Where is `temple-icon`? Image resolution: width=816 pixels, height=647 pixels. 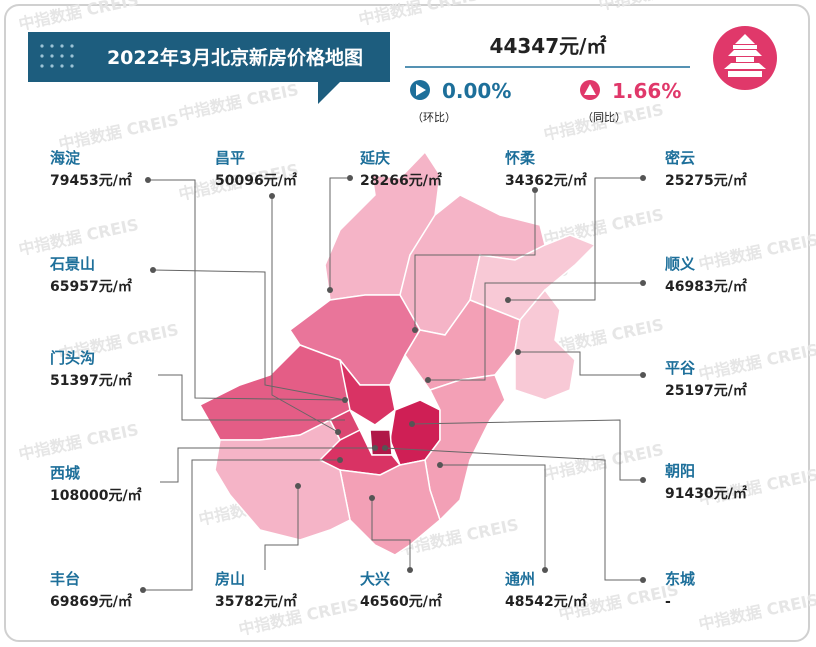
temple-icon is located at coordinates (745, 55).